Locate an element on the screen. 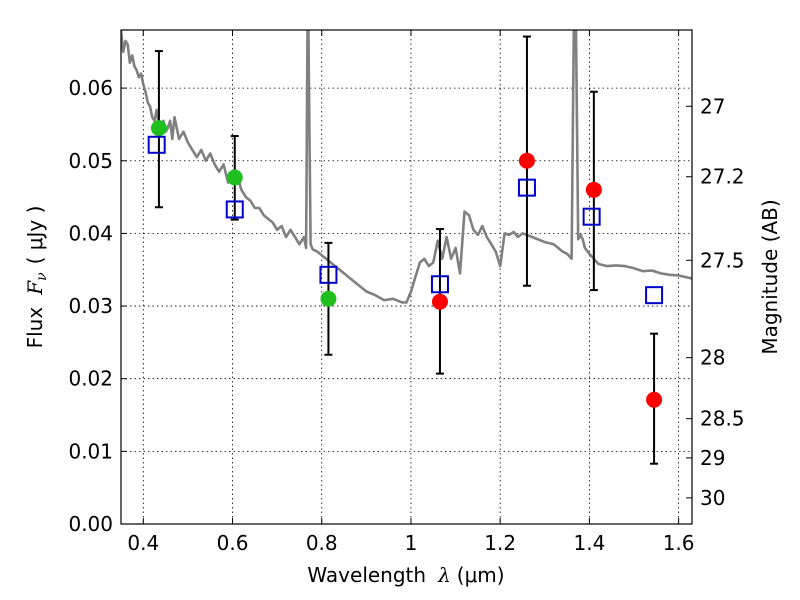  y-tick-label: 0.05 is located at coordinates (90, 161).